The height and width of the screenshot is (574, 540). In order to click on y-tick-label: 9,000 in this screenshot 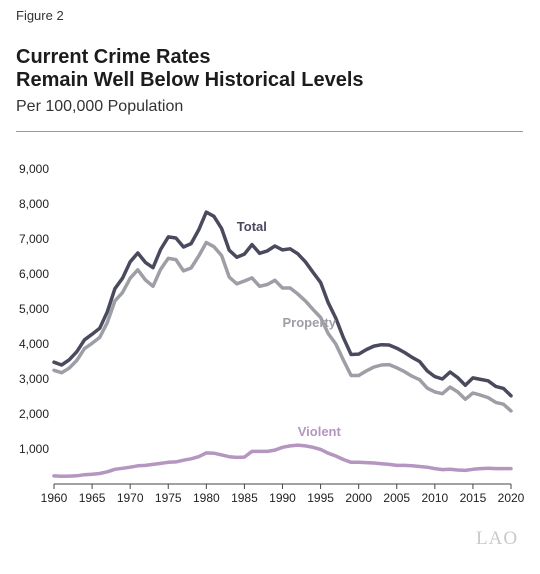, I will do `click(34, 169)`.